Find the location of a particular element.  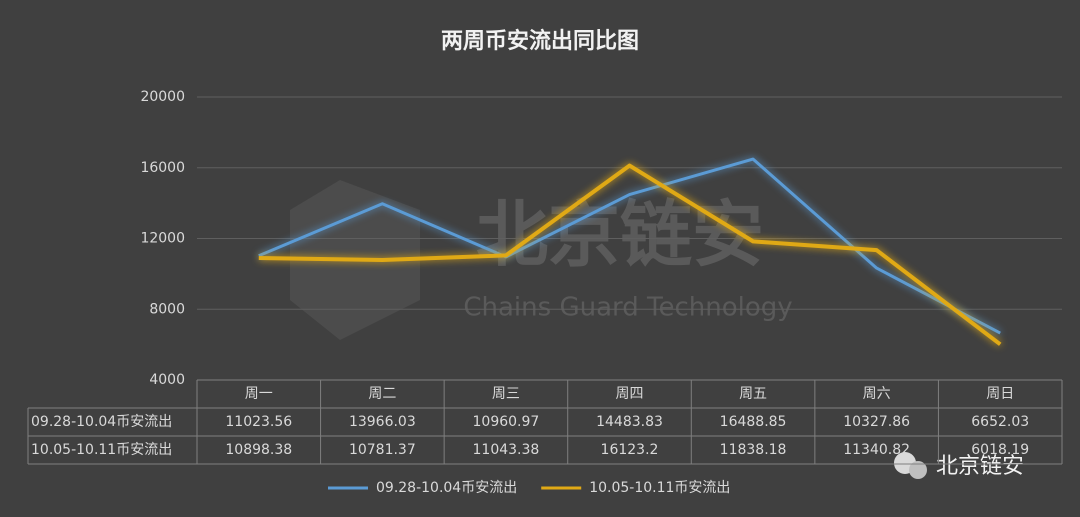

table-cell: 6652.03 is located at coordinates (1000, 422).